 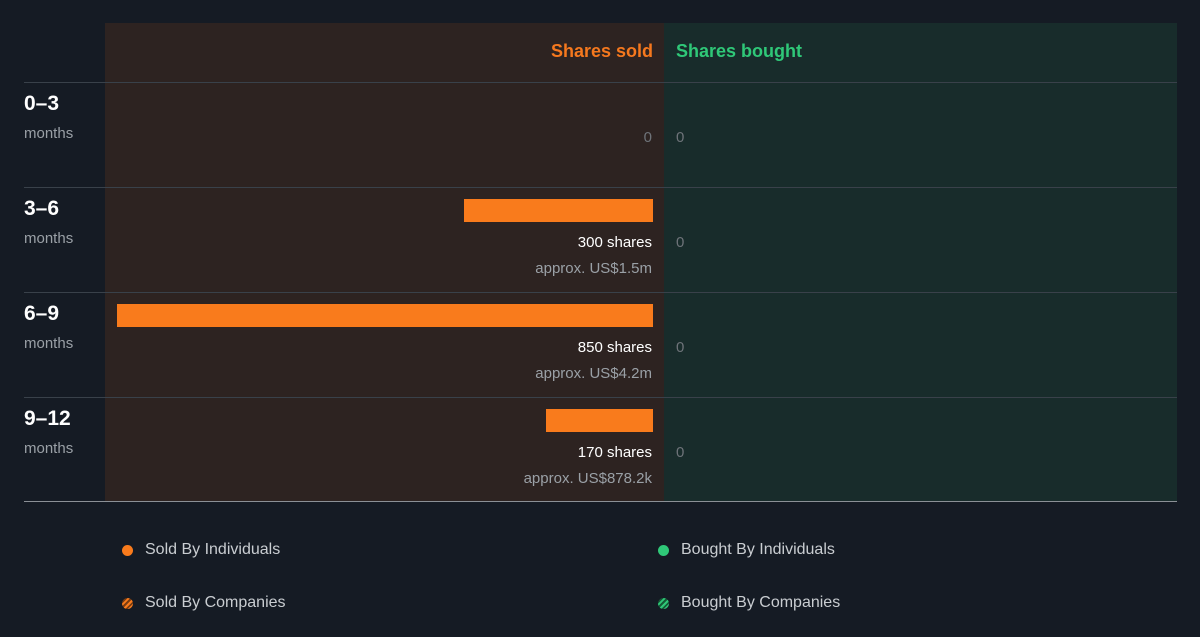 What do you see at coordinates (593, 373) in the screenshot?
I see `sold-approx-value: approx. US$4.2m` at bounding box center [593, 373].